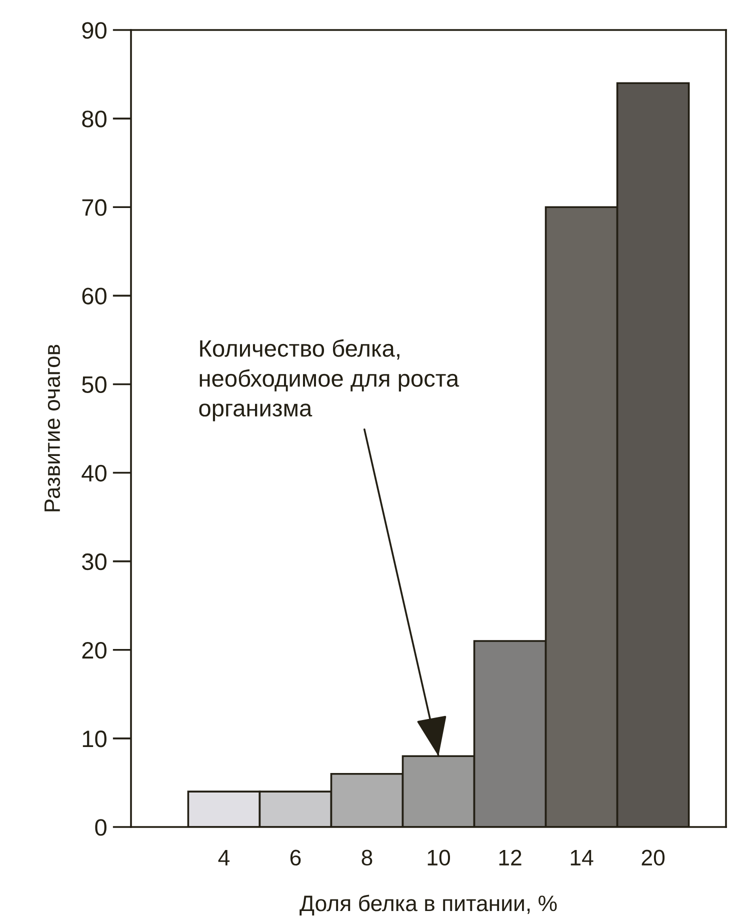 The height and width of the screenshot is (922, 746). What do you see at coordinates (510, 858) in the screenshot?
I see `x-tick-label: 12` at bounding box center [510, 858].